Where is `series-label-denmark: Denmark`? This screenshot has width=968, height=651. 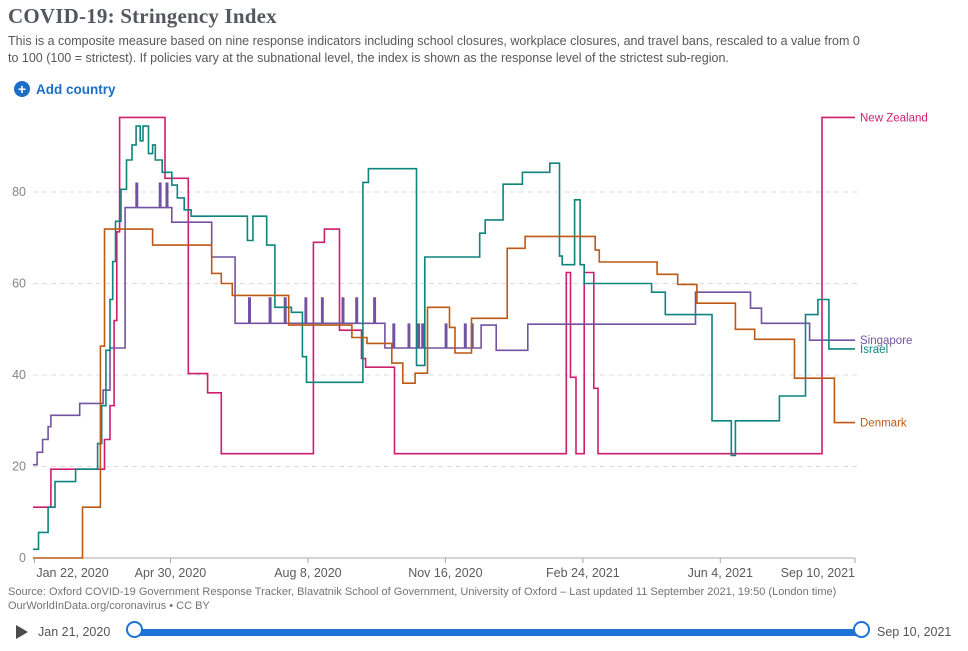
series-label-denmark: Denmark is located at coordinates (883, 424).